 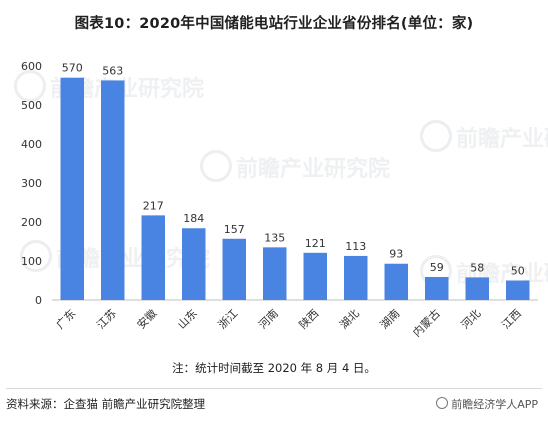 What do you see at coordinates (437, 267) in the screenshot?
I see `data-label: 59` at bounding box center [437, 267].